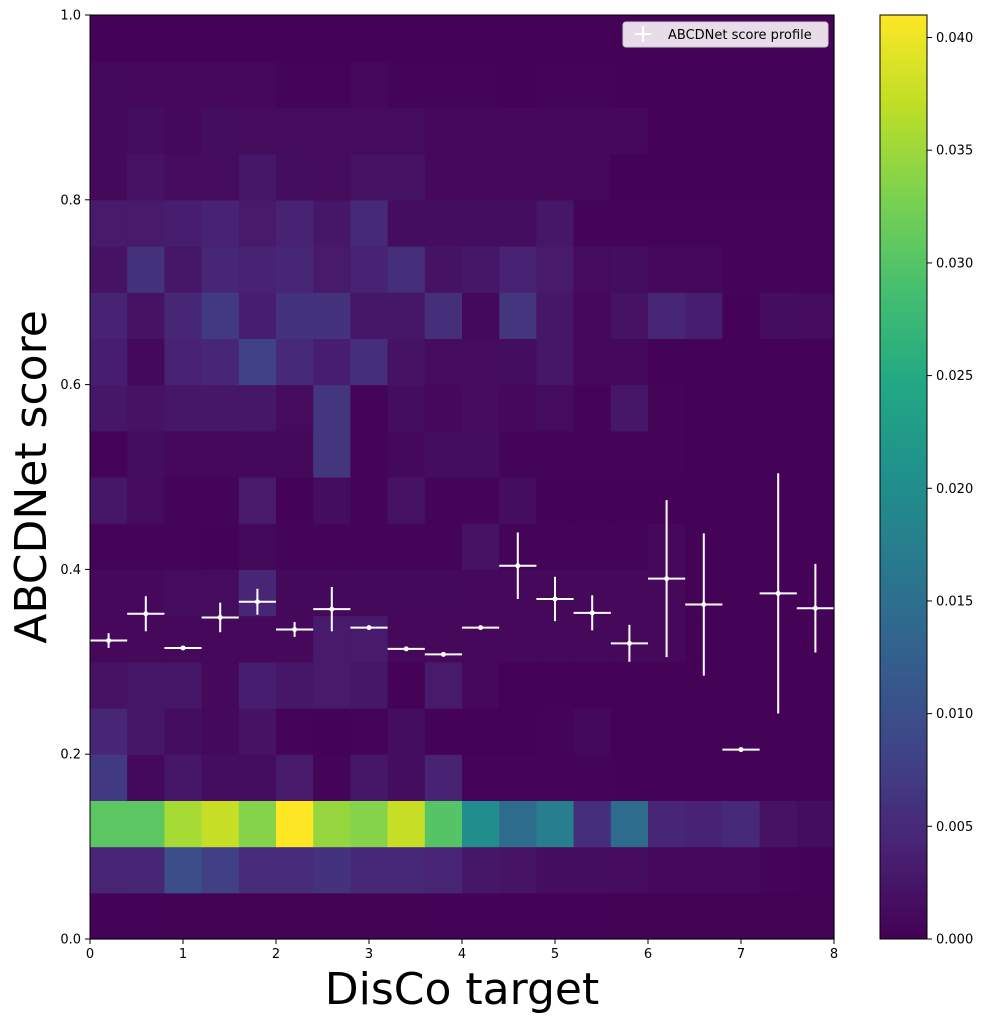  I want to click on legend-box, so click(725, 34).